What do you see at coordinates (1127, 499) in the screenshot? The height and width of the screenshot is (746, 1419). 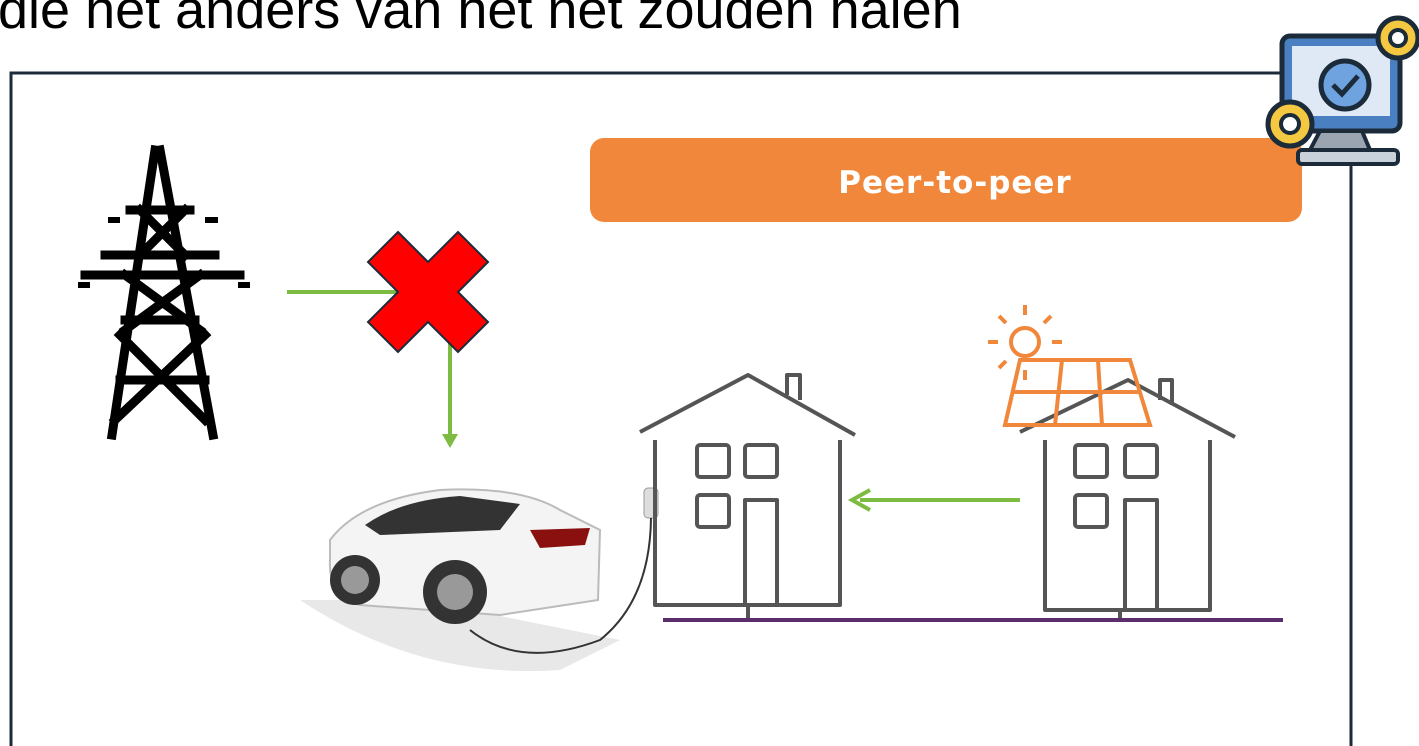 I see `house-right` at bounding box center [1127, 499].